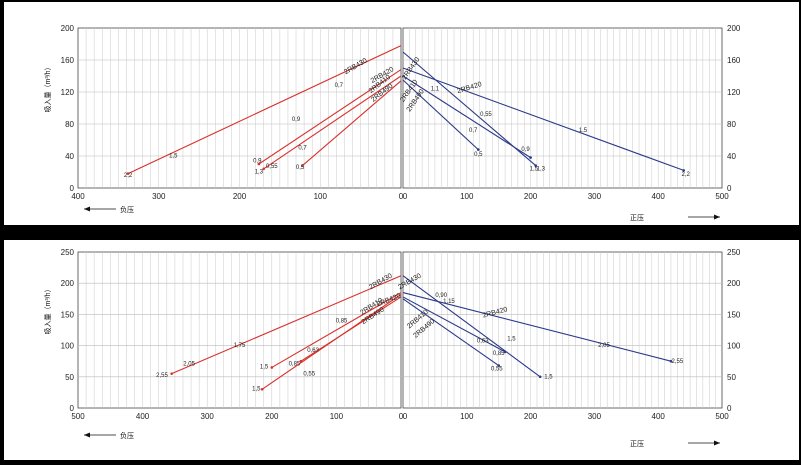 This screenshot has height=465, width=801. What do you see at coordinates (731, 377) in the screenshot?
I see `y-tick-label-right: 50` at bounding box center [731, 377].